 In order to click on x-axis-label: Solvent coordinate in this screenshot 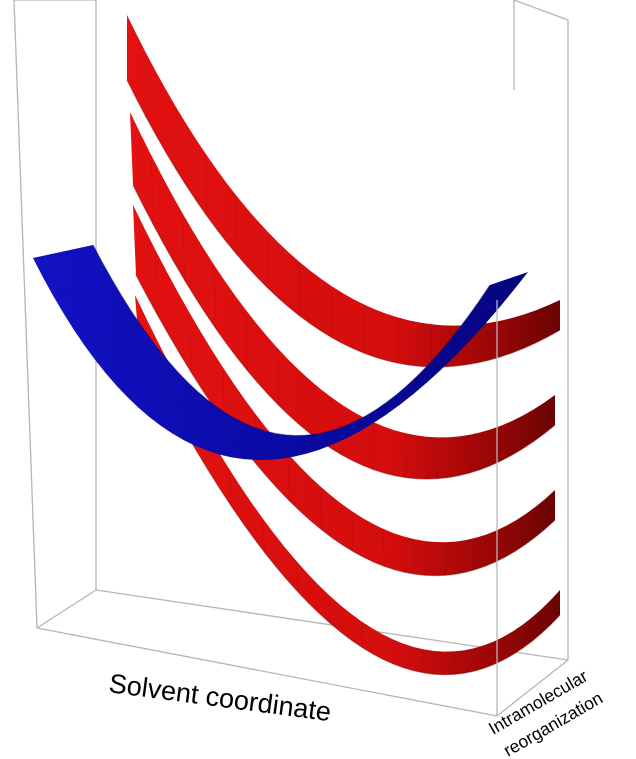, I will do `click(220, 697)`.